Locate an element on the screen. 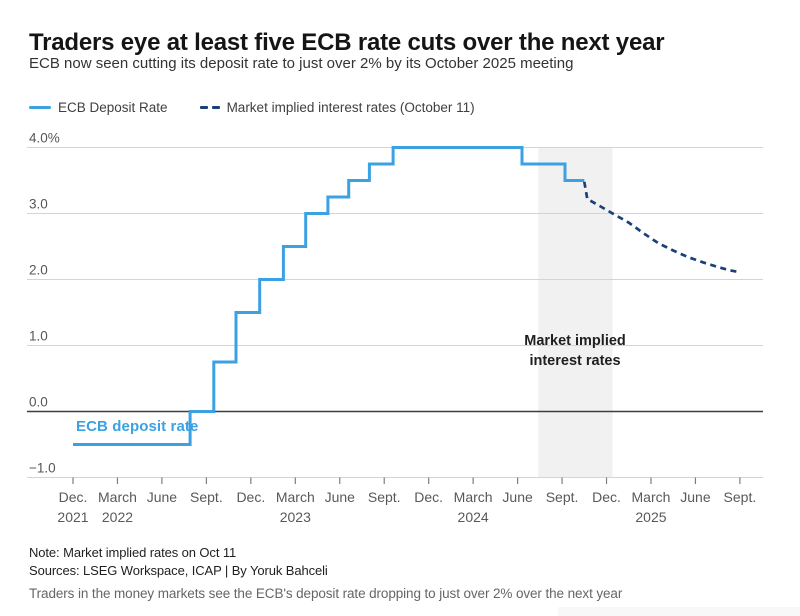 The image size is (800, 616). bottom-edge-shade is located at coordinates (679, 611).